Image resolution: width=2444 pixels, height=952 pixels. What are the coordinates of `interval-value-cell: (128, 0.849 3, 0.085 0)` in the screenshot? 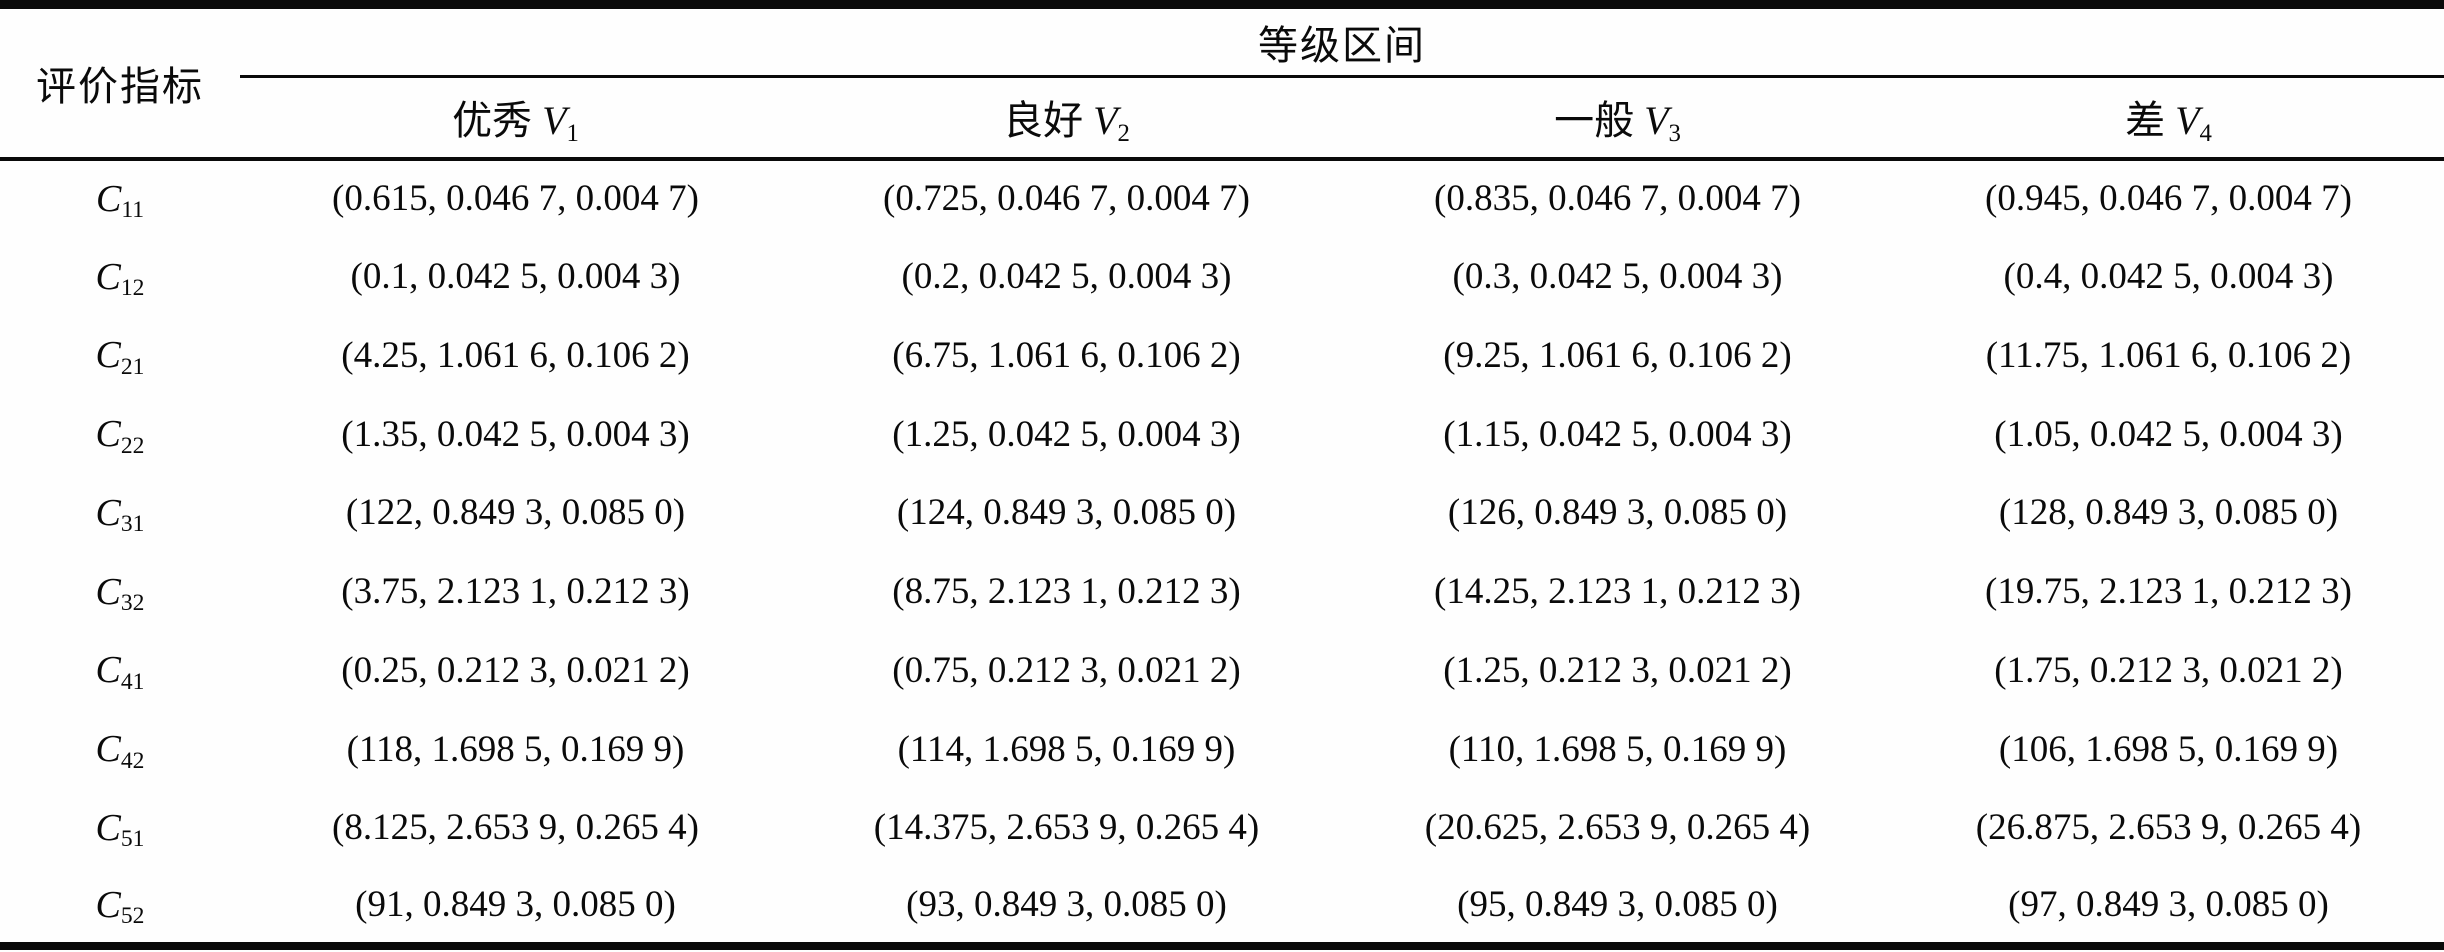 It's located at (2168, 513).